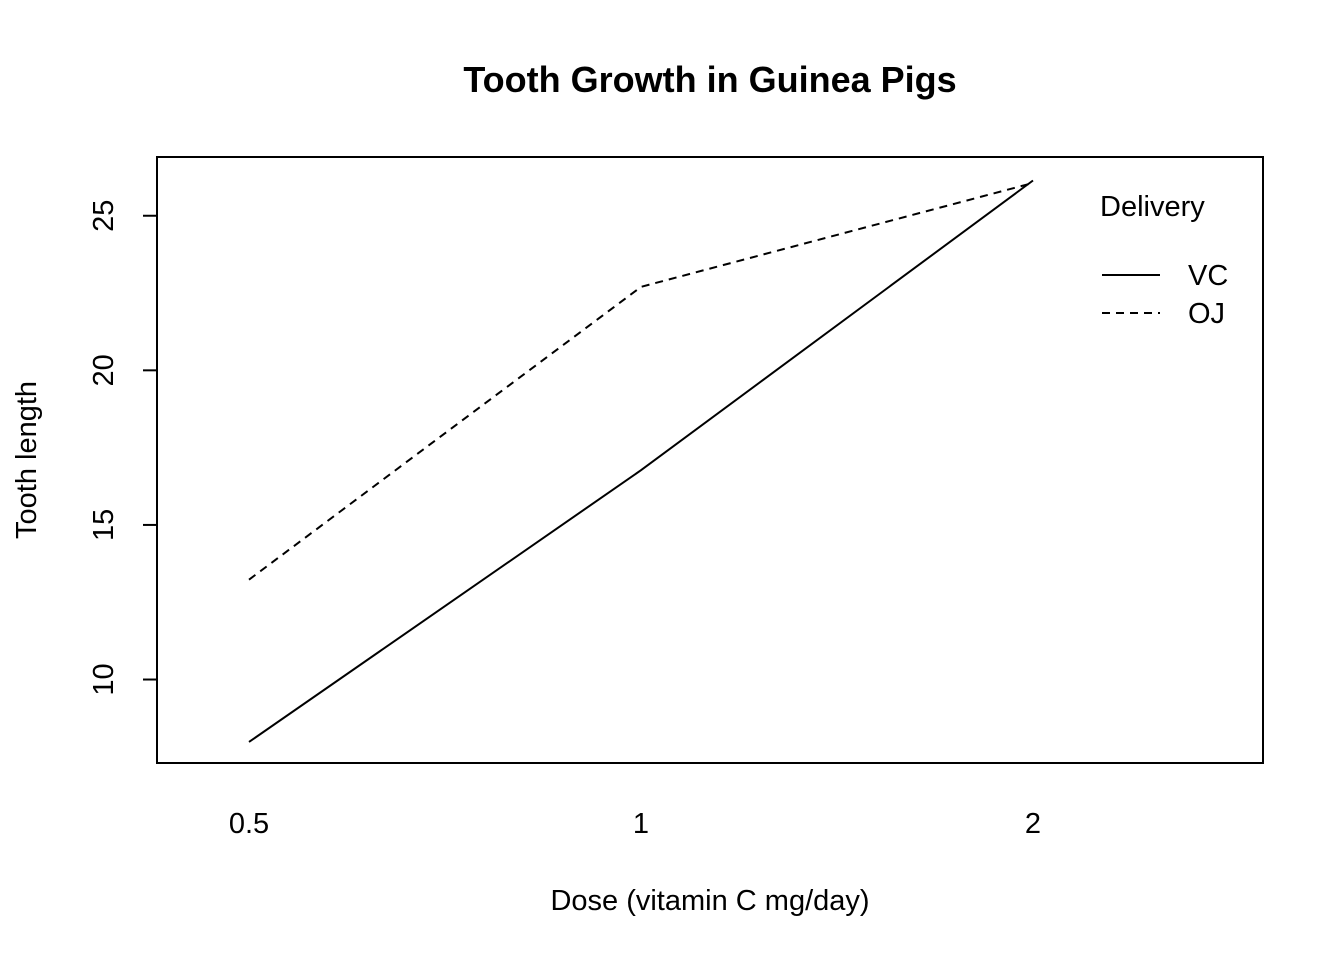 The height and width of the screenshot is (960, 1344). What do you see at coordinates (1206, 314) in the screenshot?
I see `legend-label-oj: OJ` at bounding box center [1206, 314].